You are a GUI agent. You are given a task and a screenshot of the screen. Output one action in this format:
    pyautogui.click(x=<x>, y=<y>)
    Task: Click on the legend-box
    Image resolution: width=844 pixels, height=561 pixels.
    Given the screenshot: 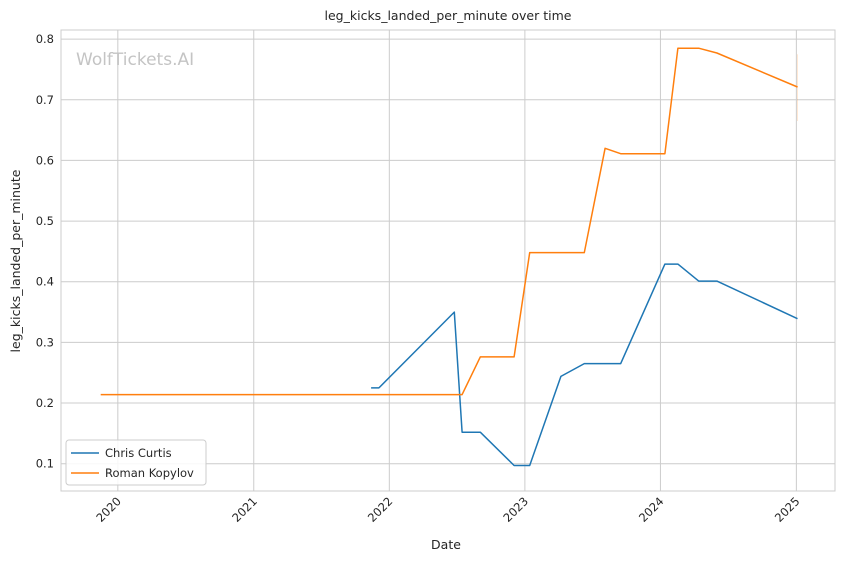 What is the action you would take?
    pyautogui.click(x=136, y=462)
    